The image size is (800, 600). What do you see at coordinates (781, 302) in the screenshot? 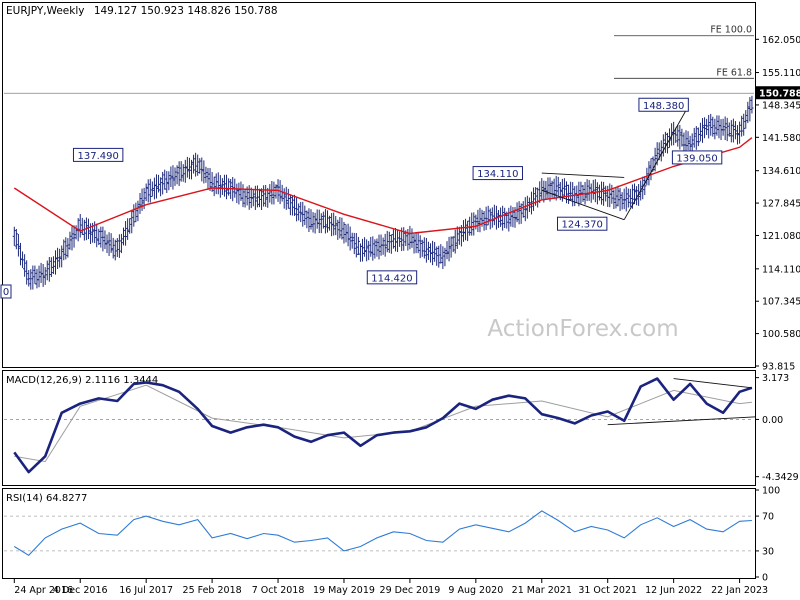
I see `price-y-tick-label: 107.345` at bounding box center [781, 302].